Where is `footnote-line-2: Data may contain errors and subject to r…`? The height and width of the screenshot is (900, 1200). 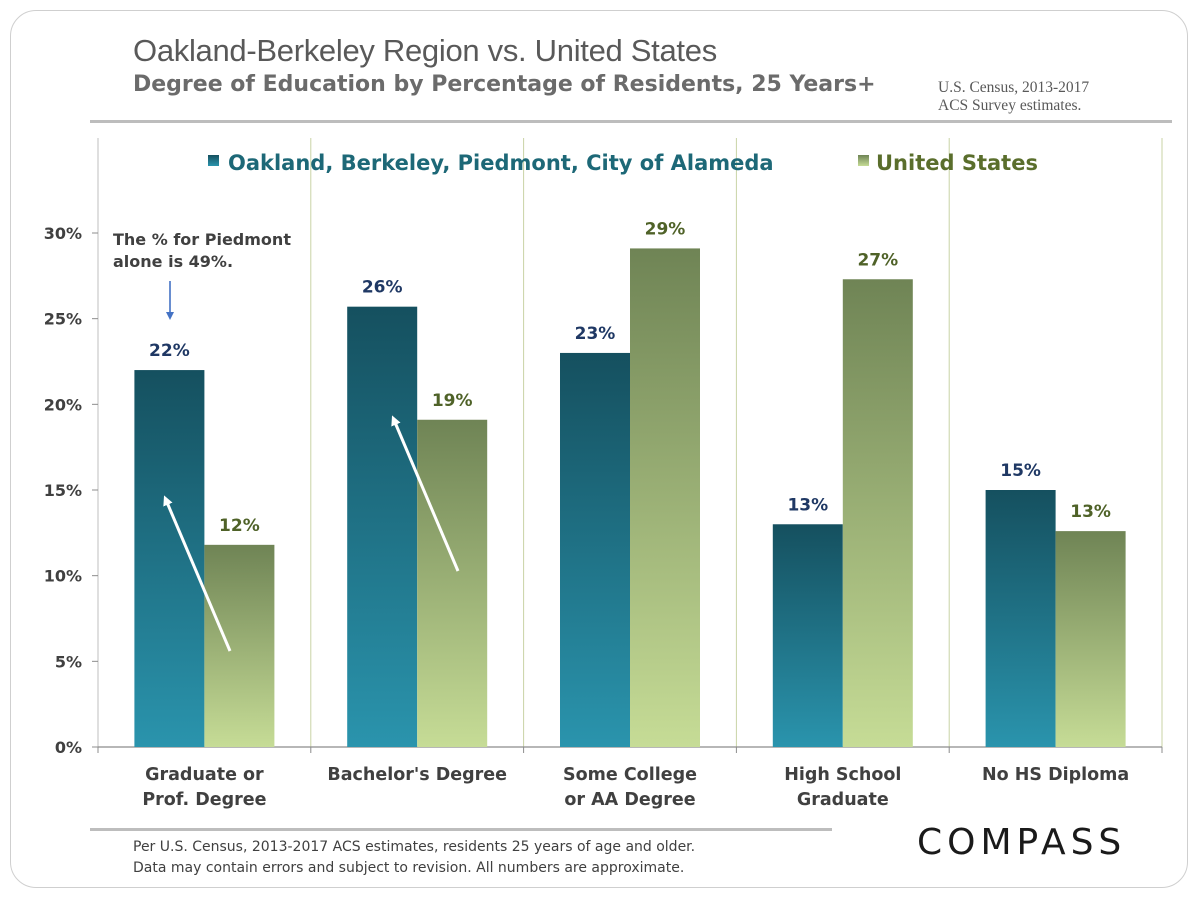 footnote-line-2: Data may contain errors and subject to r… is located at coordinates (409, 868).